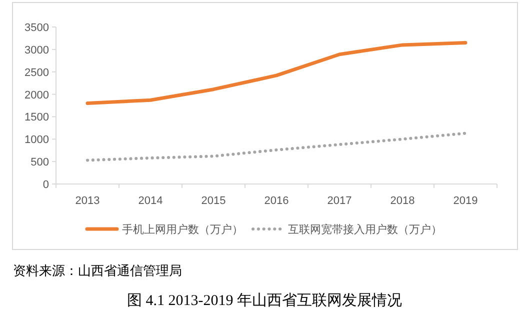 Image resolution: width=529 pixels, height=321 pixels. Describe the element at coordinates (36, 50) in the screenshot. I see `y-tick-label: 3000` at that location.